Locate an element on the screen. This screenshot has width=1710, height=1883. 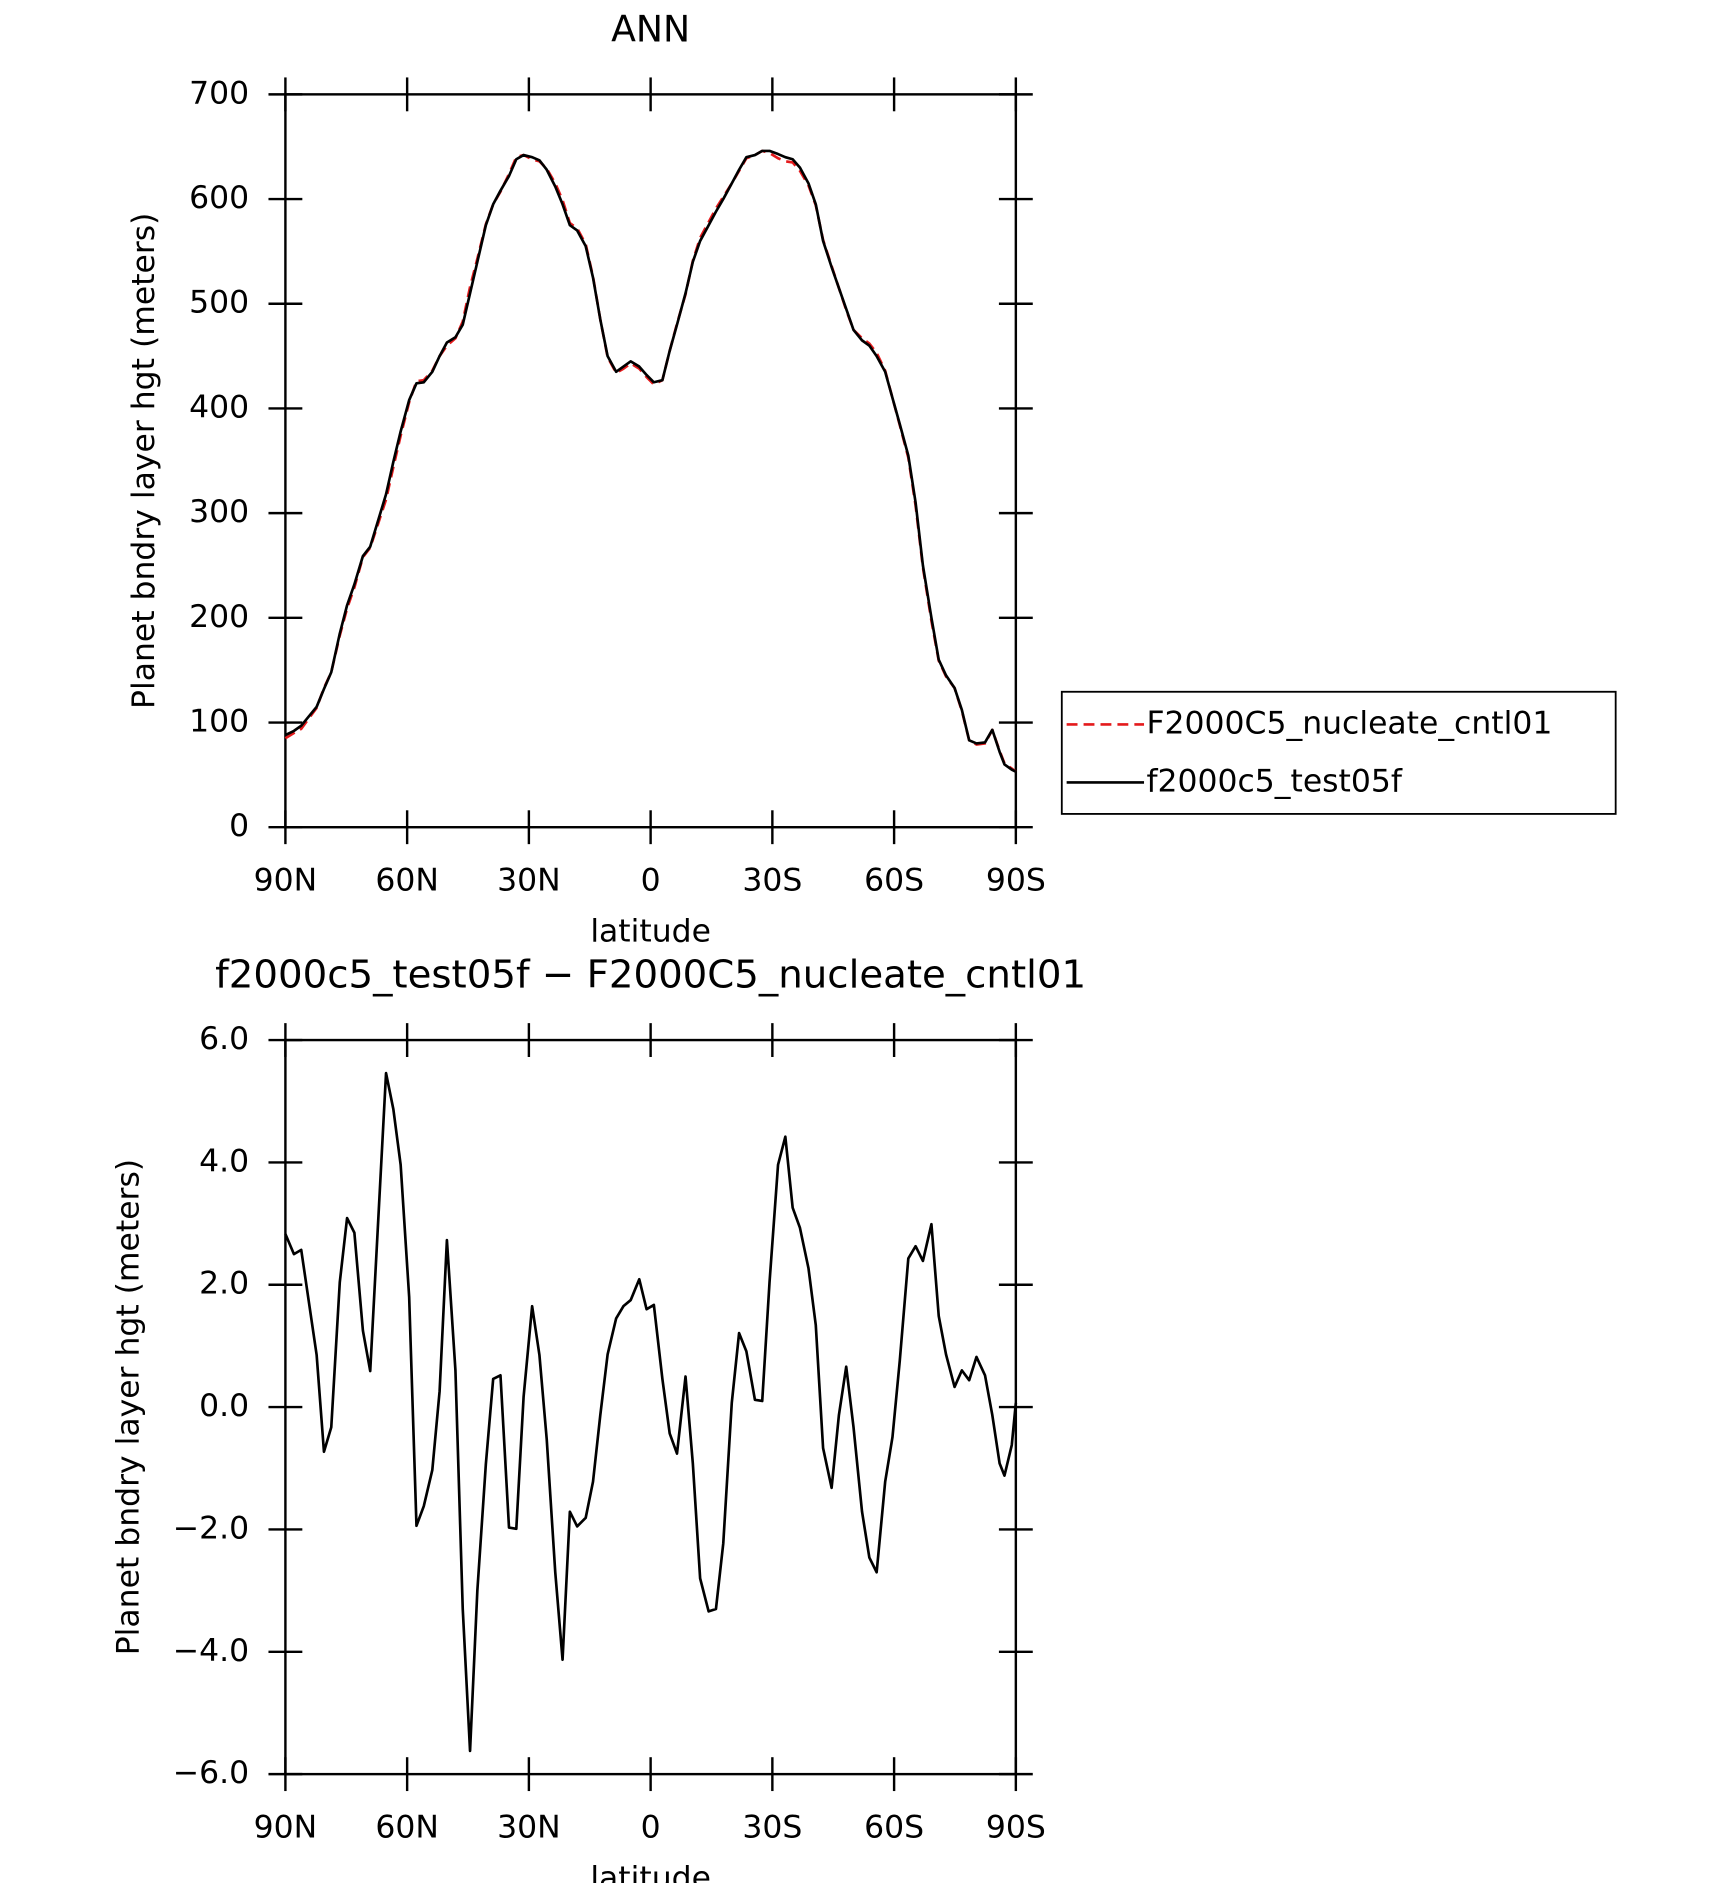
y-tick-label: 2.0 is located at coordinates (224, 1284).